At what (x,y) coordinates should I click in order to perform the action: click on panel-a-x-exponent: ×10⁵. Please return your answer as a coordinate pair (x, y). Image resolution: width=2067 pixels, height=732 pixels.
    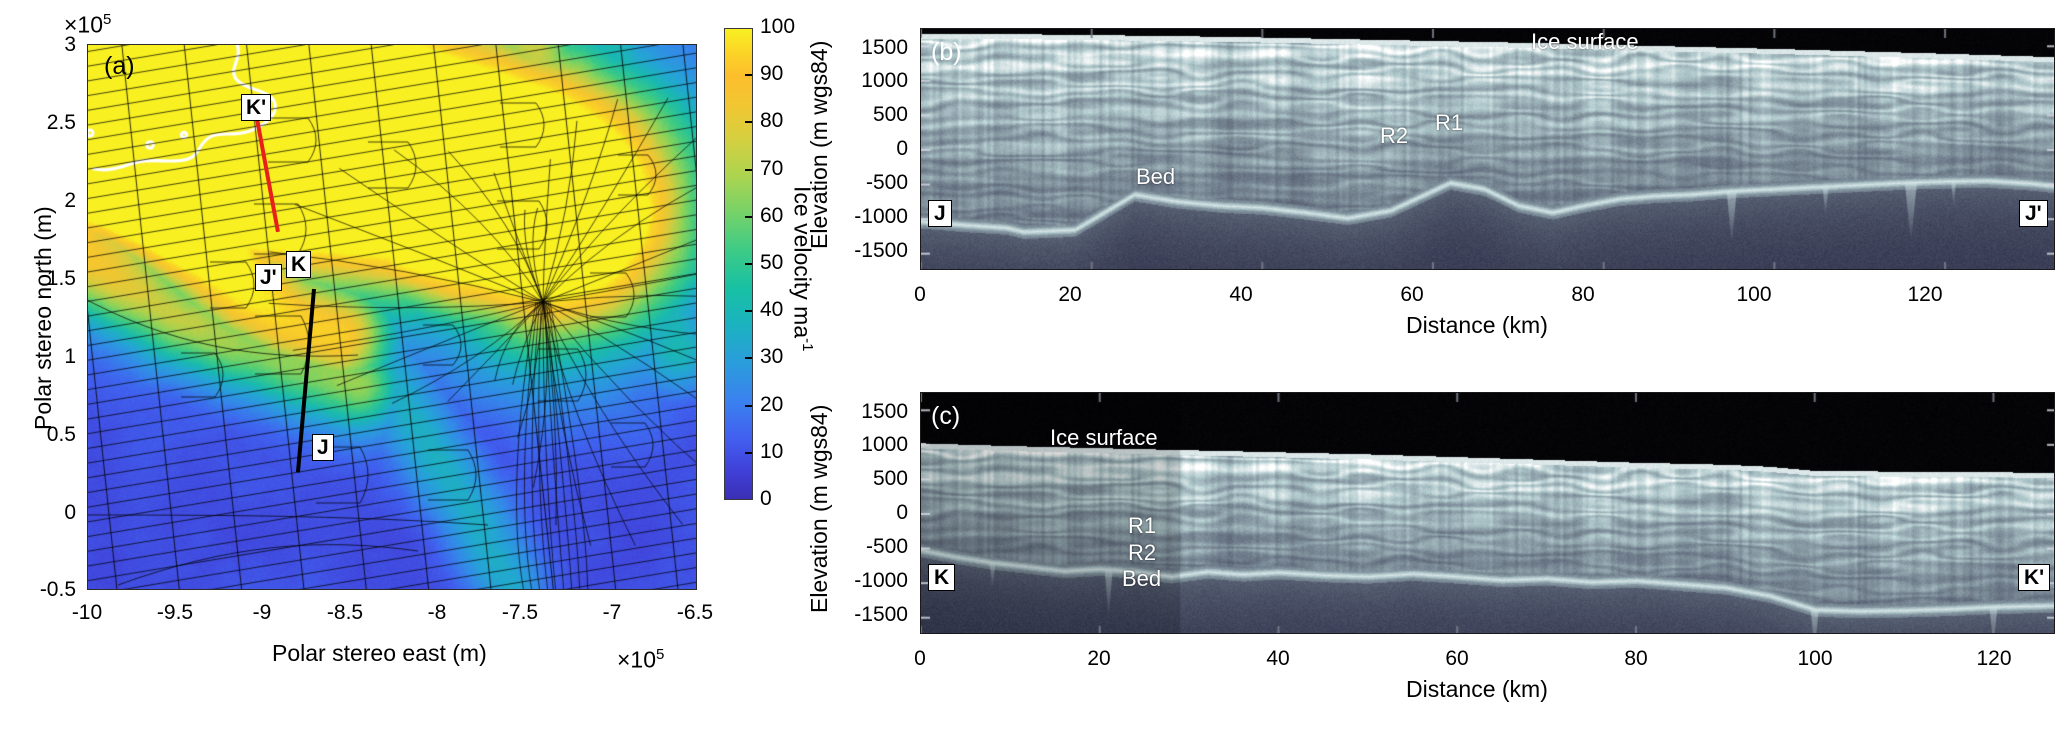
    Looking at the image, I should click on (641, 659).